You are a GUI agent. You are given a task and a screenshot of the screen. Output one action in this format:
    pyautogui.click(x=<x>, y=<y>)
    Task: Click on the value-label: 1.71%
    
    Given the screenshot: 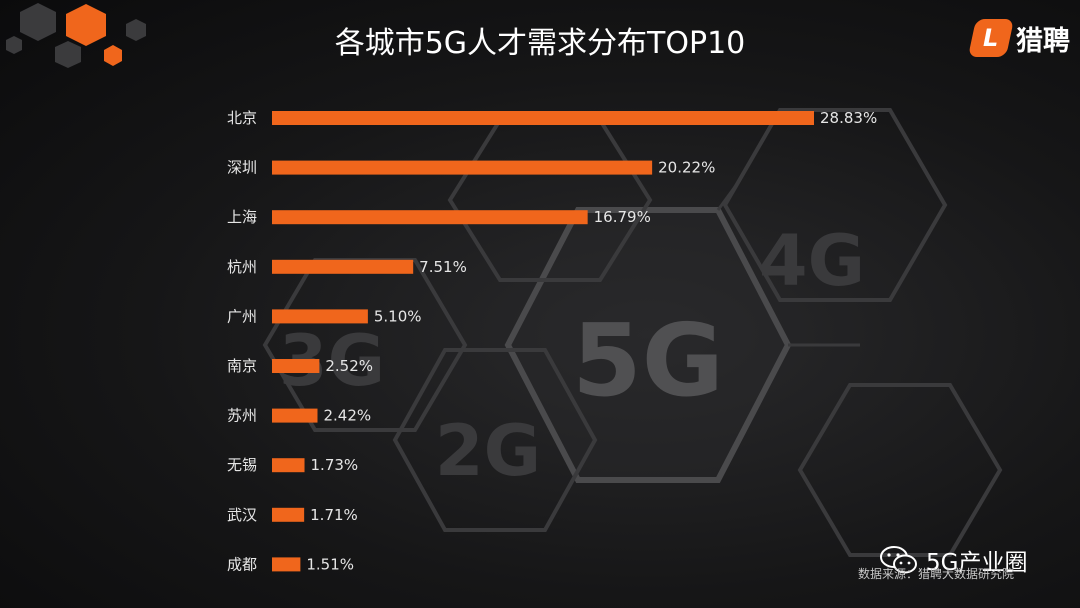 What is the action you would take?
    pyautogui.click(x=334, y=515)
    